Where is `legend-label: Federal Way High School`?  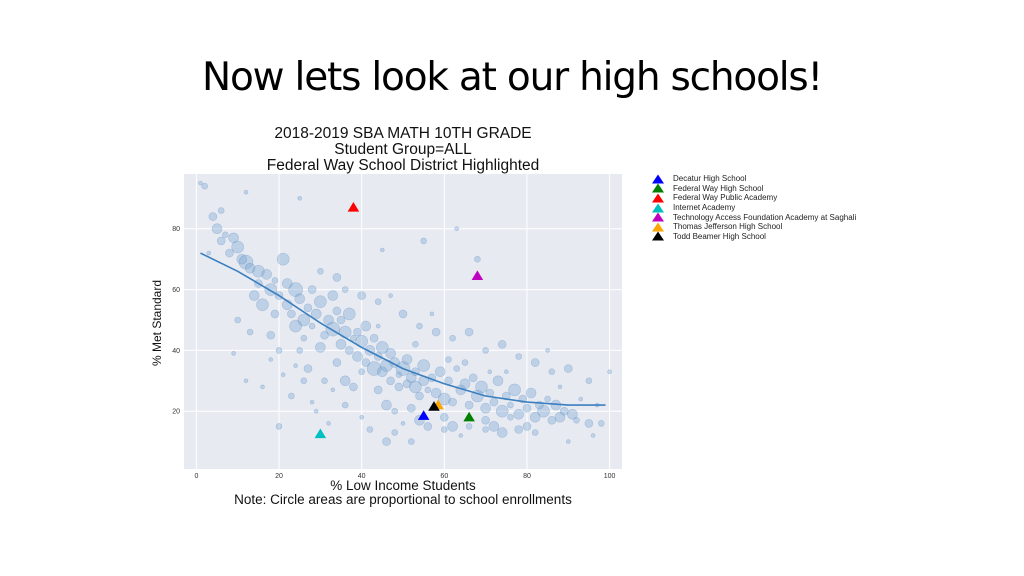 legend-label: Federal Way High School is located at coordinates (718, 188).